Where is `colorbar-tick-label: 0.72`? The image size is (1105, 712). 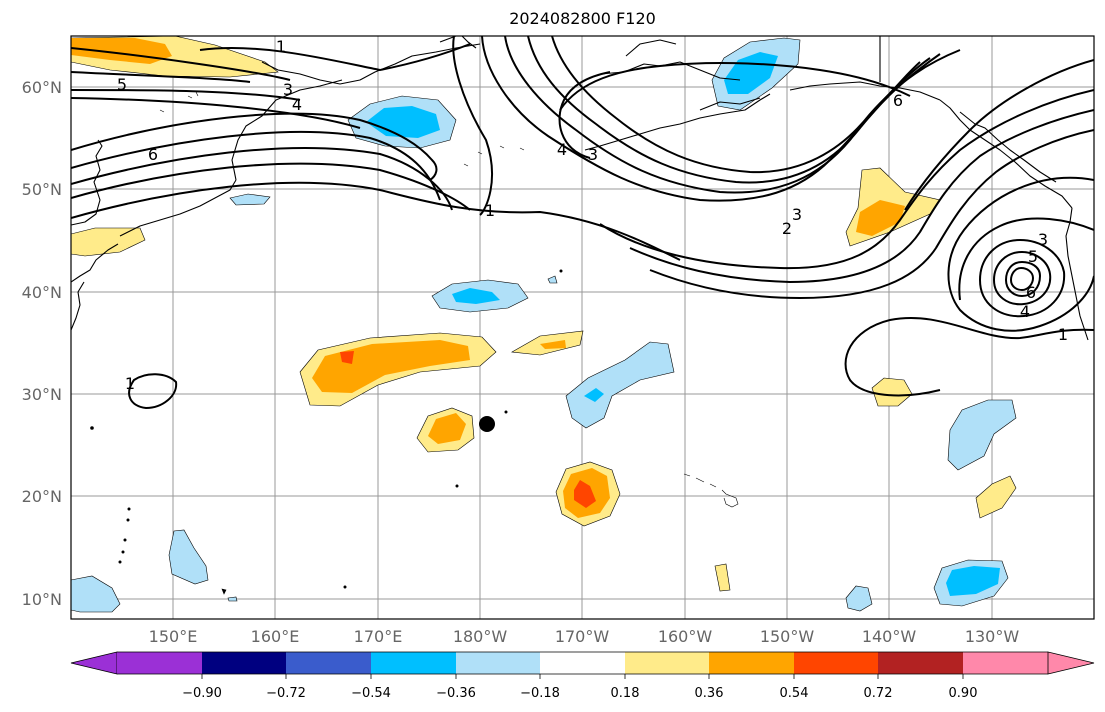
colorbar-tick-label: 0.72 is located at coordinates (878, 693).